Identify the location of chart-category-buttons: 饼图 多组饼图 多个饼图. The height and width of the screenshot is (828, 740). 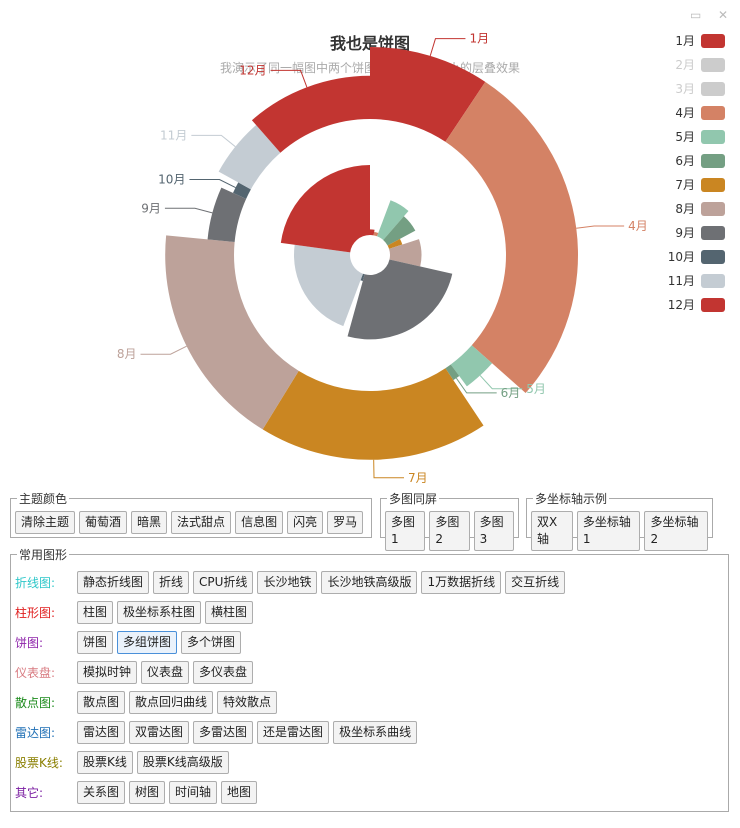
(159, 642).